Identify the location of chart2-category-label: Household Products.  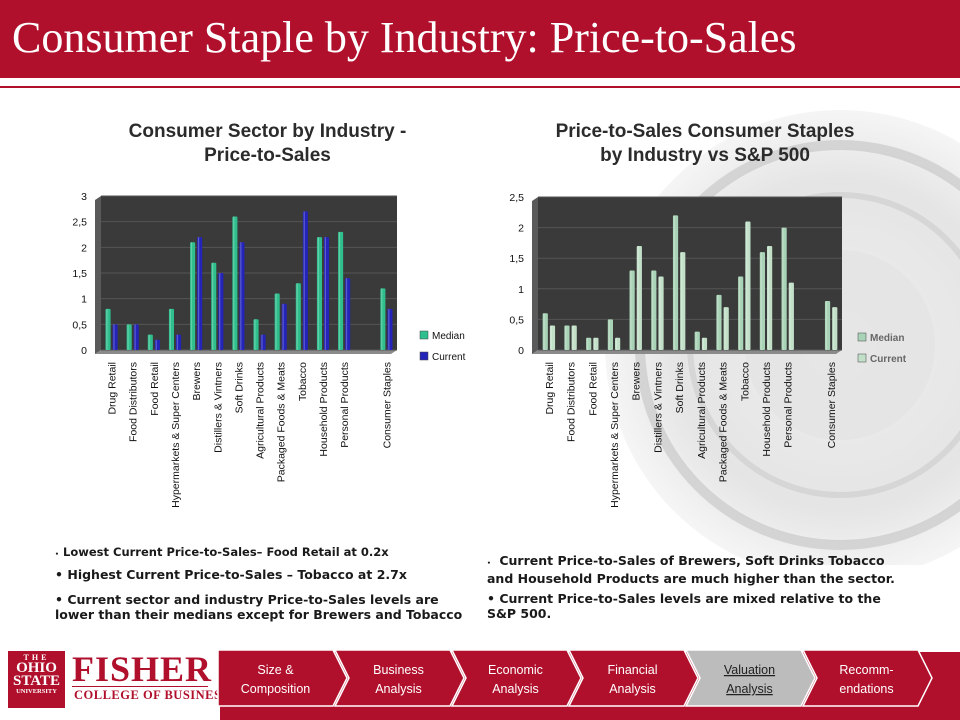
(767, 409).